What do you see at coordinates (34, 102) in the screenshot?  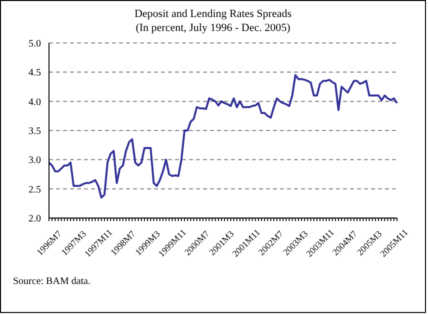 I see `y-tick-label: 4.0` at bounding box center [34, 102].